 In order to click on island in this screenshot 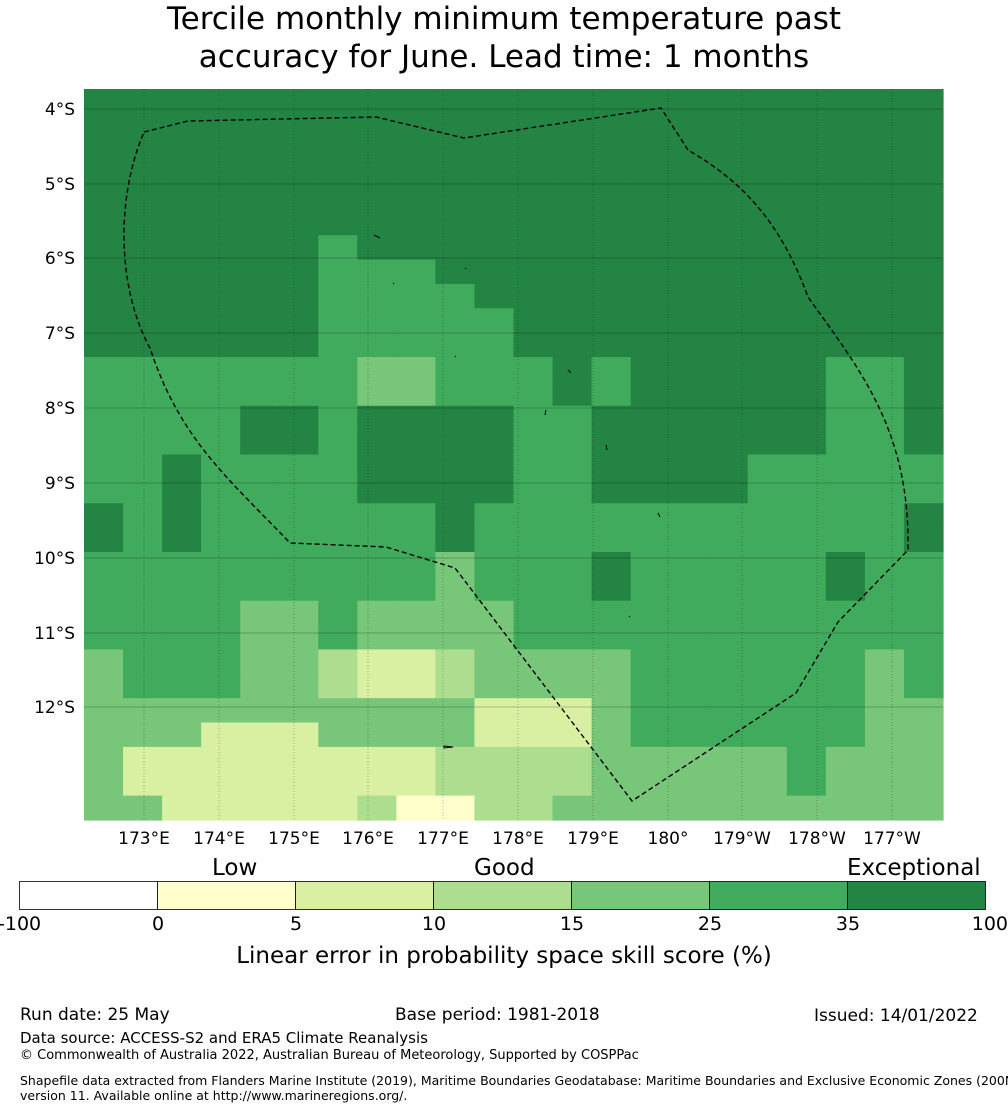, I will do `click(448, 747)`.